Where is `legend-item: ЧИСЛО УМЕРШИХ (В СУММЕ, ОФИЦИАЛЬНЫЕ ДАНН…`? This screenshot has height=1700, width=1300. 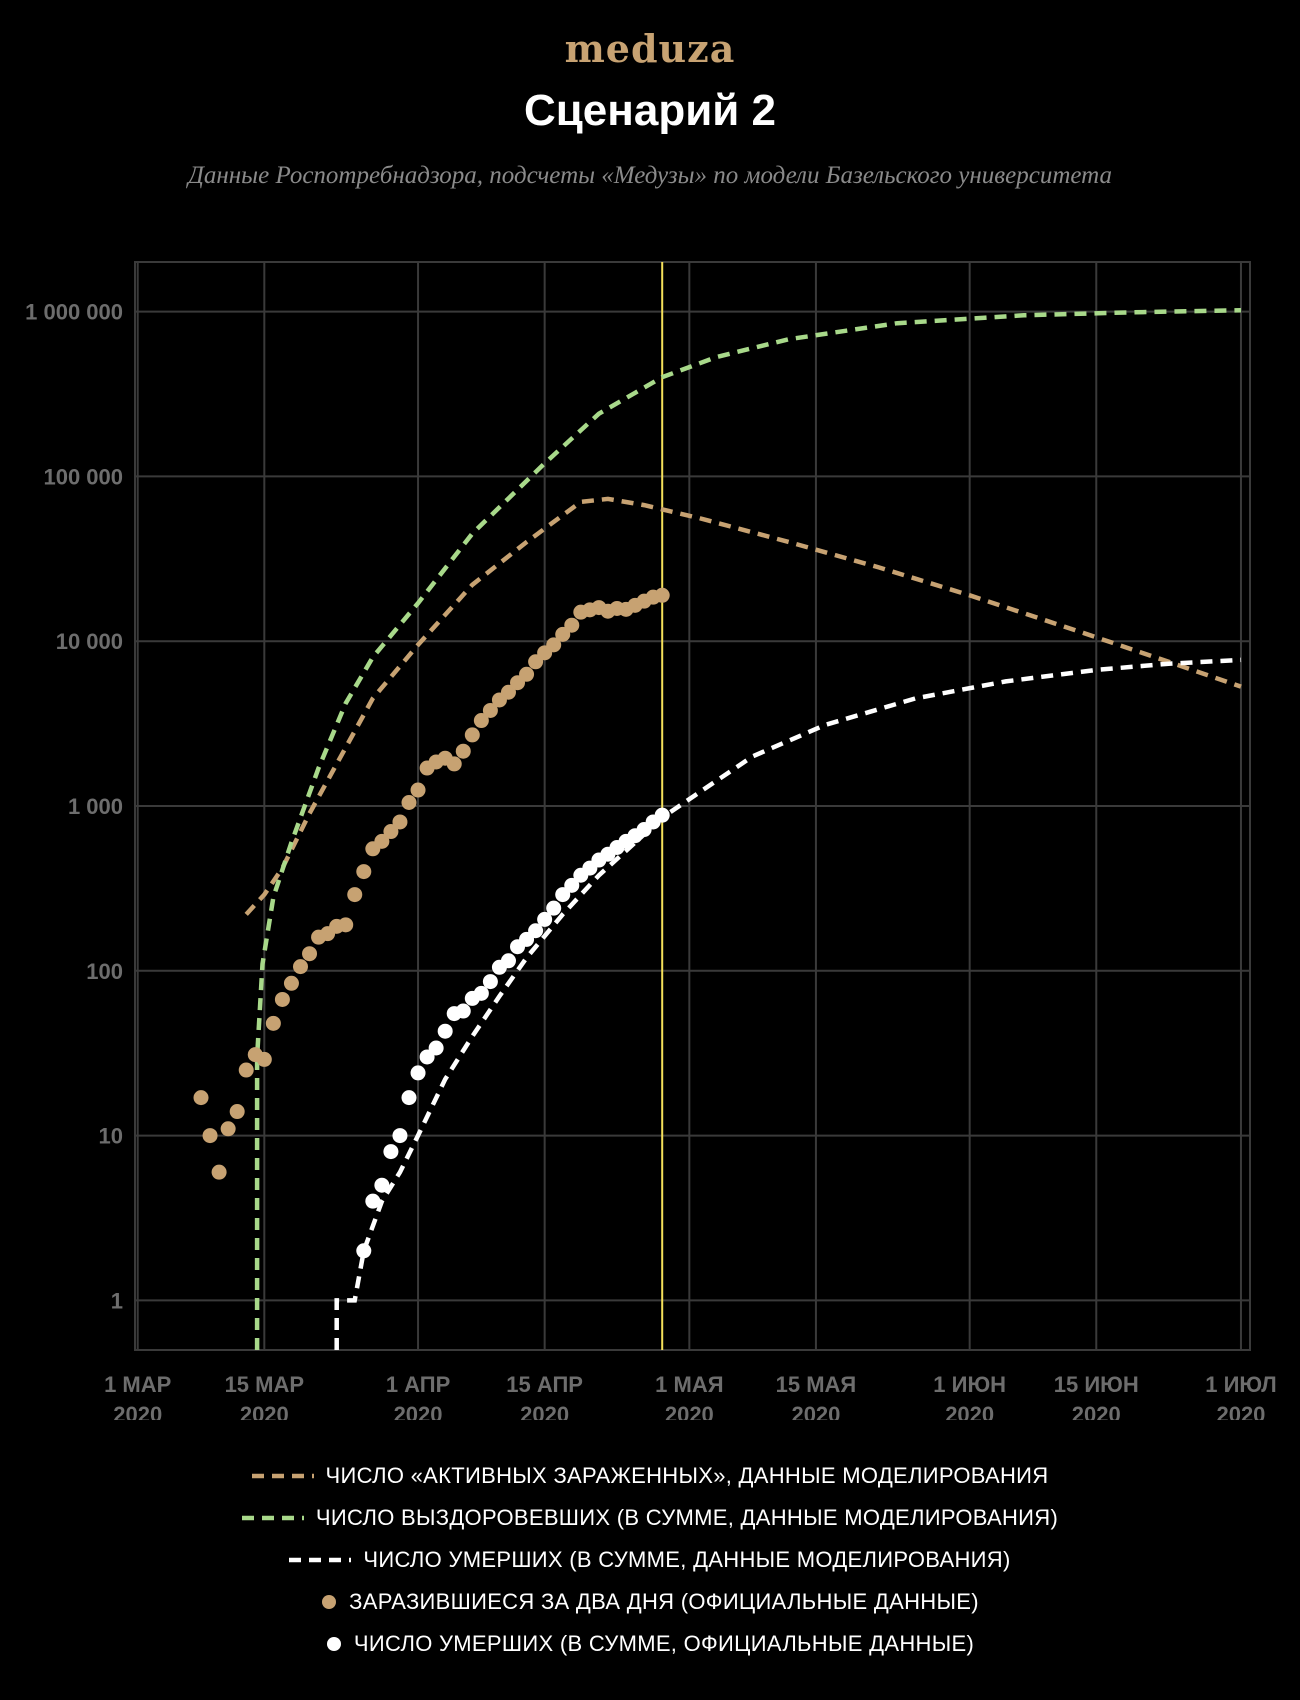 legend-item: ЧИСЛО УМЕРШИХ (В СУММЕ, ОФИЦИАЛЬНЫЕ ДАНН… is located at coordinates (650, 1644).